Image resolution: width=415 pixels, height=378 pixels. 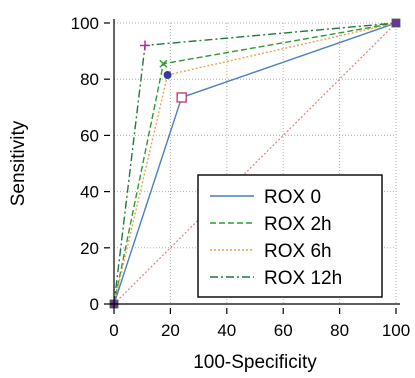 What do you see at coordinates (18, 163) in the screenshot?
I see `y-axis-label: Sensitivity` at bounding box center [18, 163].